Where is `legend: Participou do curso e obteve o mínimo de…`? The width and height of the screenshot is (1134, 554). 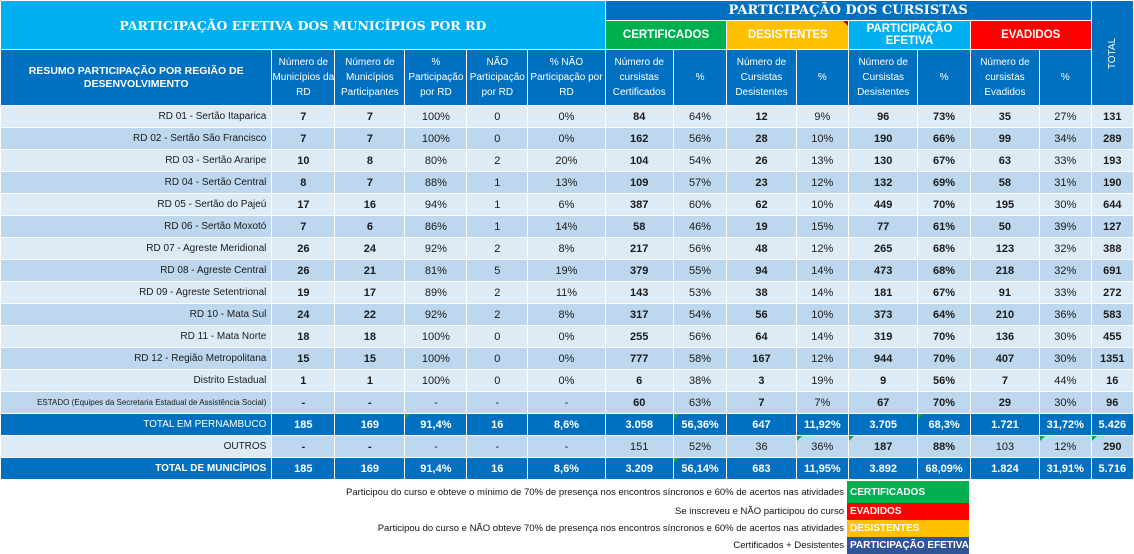 legend: Participou do curso e obteve o mínimo de… is located at coordinates (567, 517).